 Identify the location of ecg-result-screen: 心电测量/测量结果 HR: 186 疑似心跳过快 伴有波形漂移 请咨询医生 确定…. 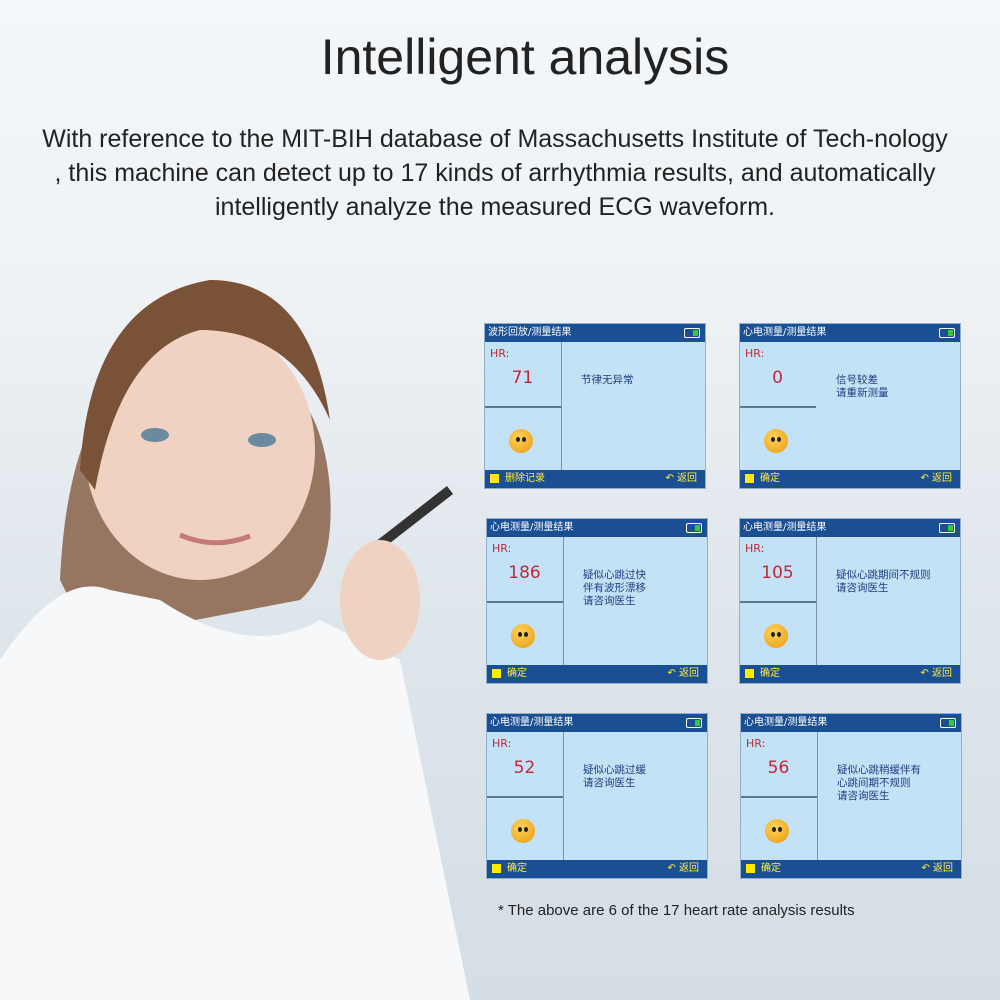
(597, 601).